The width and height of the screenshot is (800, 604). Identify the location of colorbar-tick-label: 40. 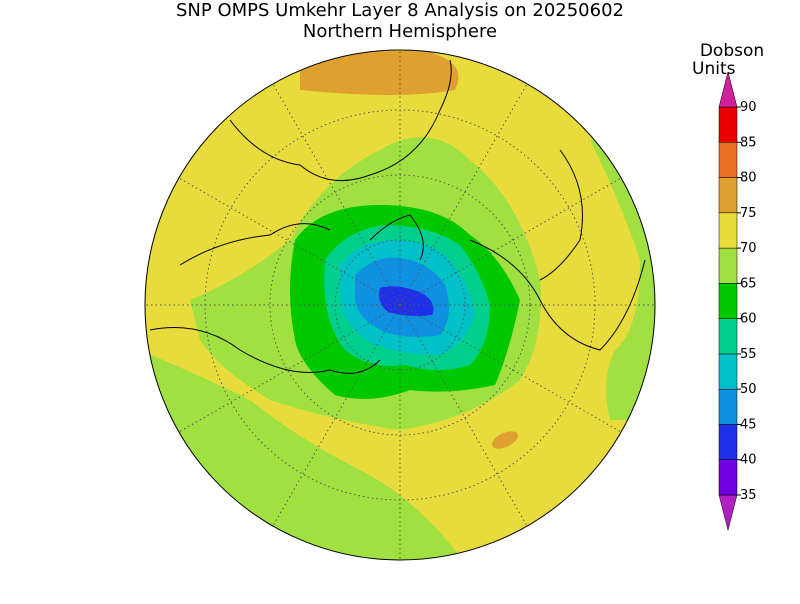
(748, 460).